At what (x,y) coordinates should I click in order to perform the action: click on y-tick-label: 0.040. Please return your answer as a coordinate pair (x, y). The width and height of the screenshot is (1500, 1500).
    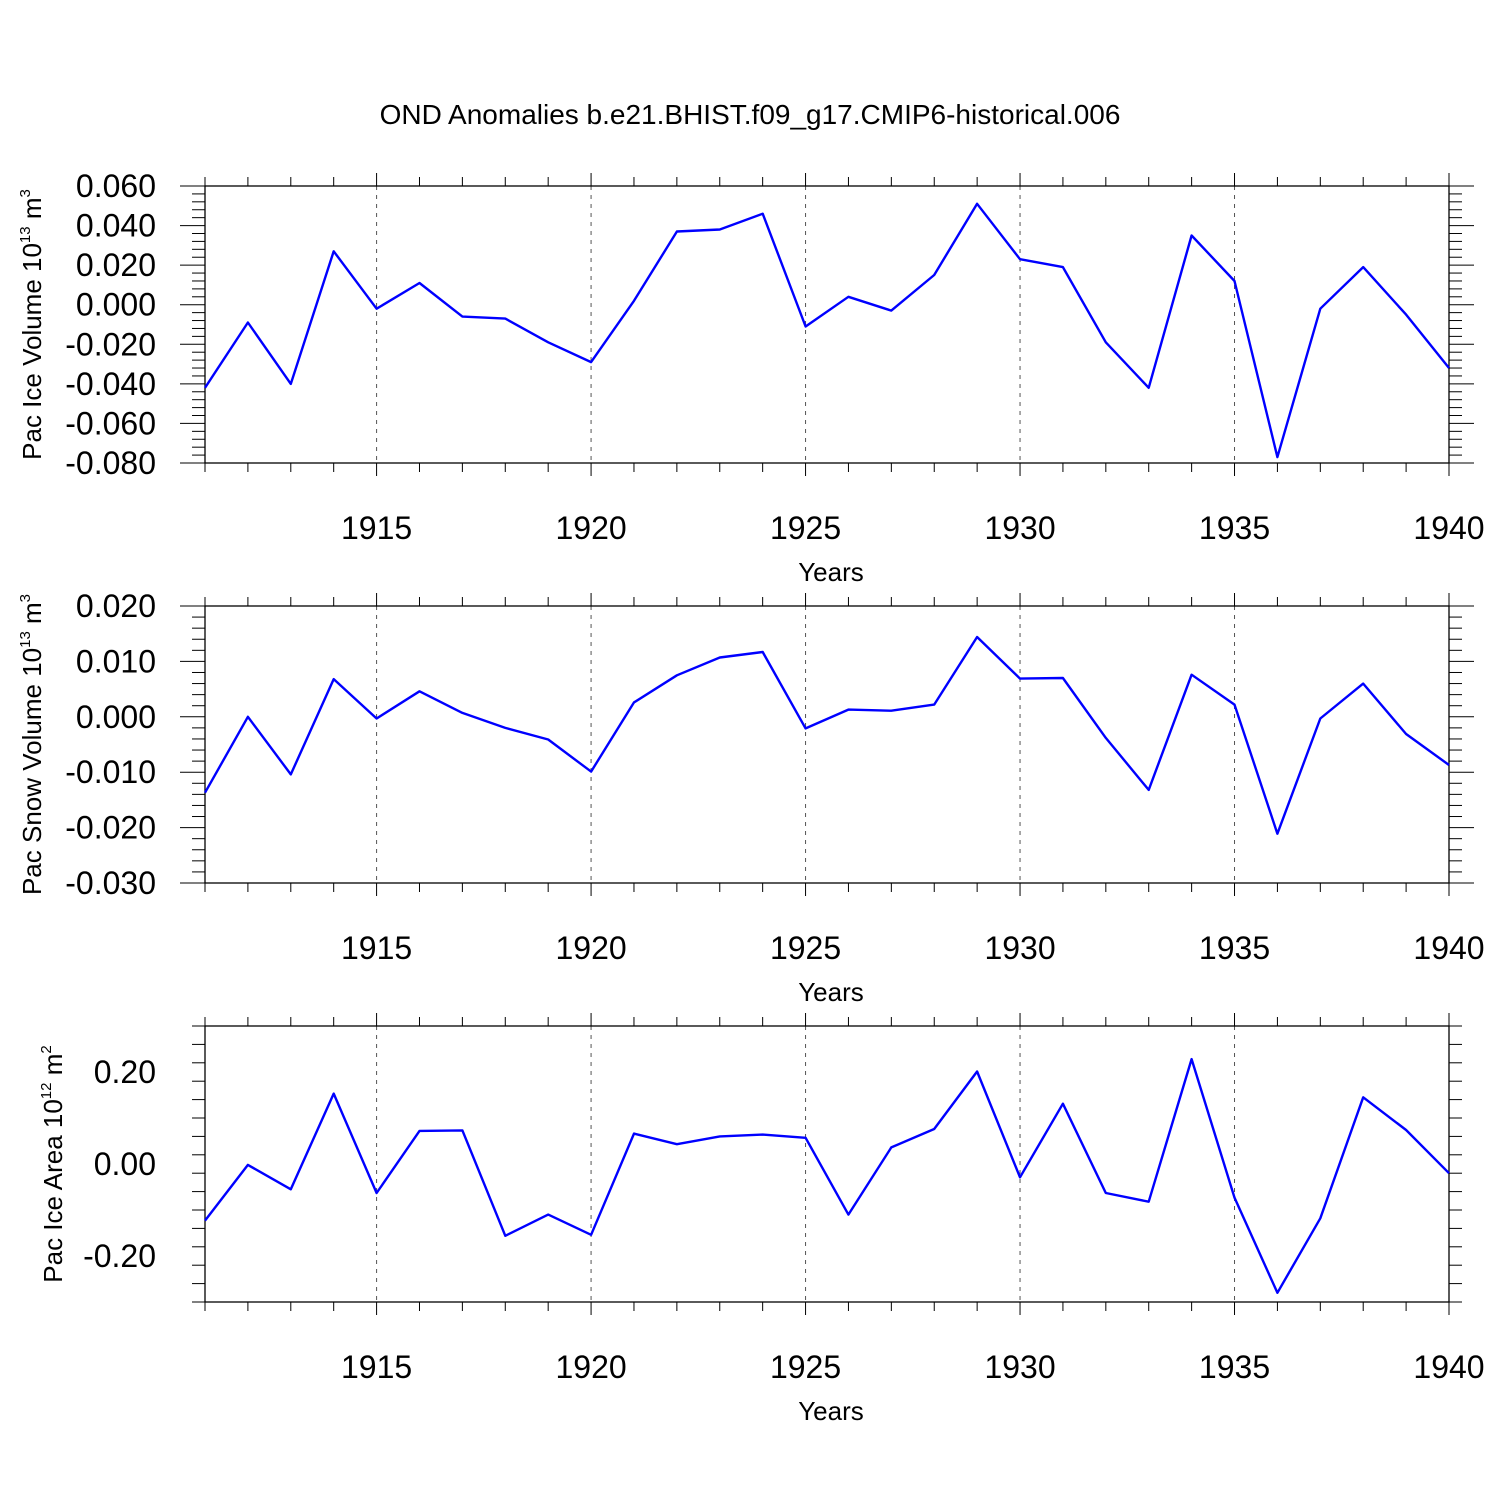
    Looking at the image, I should click on (116, 226).